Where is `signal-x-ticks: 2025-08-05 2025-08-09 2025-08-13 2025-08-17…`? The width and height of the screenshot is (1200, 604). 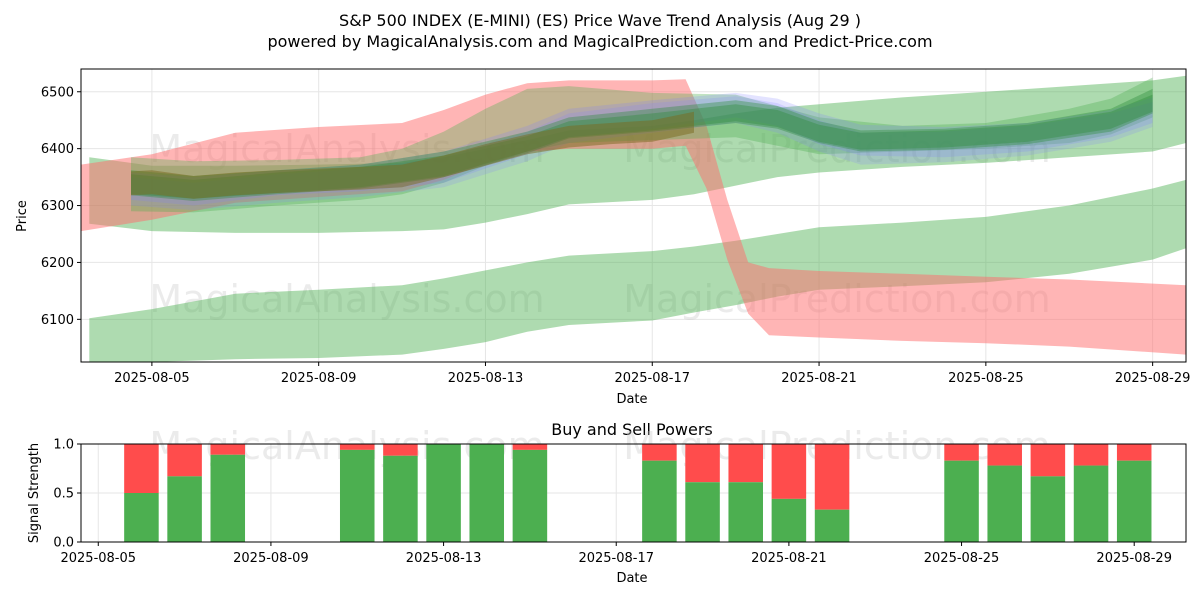
signal-x-ticks: 2025-08-05 2025-08-09 2025-08-13 2025-08-17… is located at coordinates (616, 554).